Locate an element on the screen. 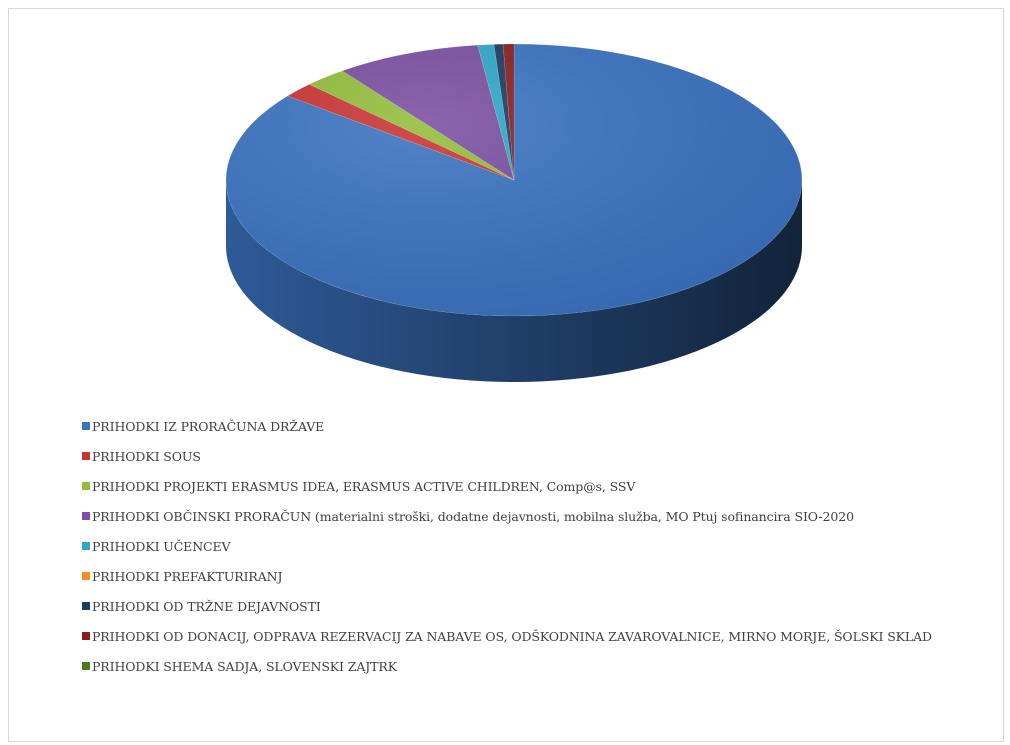 The width and height of the screenshot is (1010, 745). legend-label: PRIHODKI UČENCEV is located at coordinates (161, 546).